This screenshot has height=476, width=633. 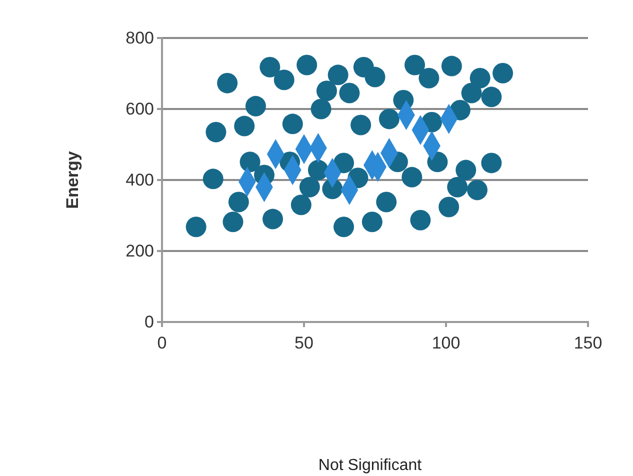 What do you see at coordinates (149, 322) in the screenshot?
I see `y-tick-label: 0` at bounding box center [149, 322].